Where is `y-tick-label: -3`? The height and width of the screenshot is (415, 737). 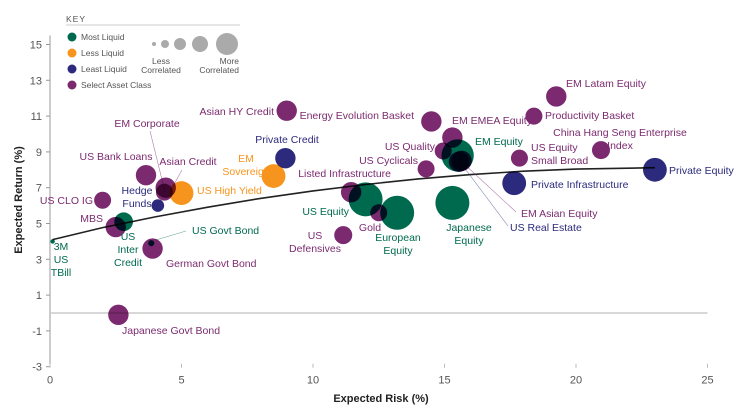 y-tick-label: -3 is located at coordinates (37, 368).